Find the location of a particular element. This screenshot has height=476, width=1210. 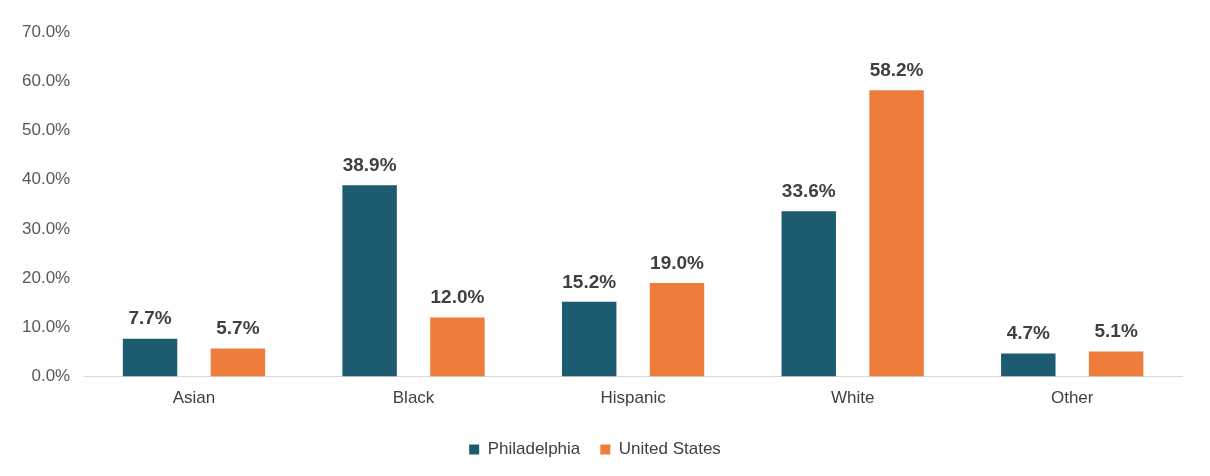

x-tick-label: Other is located at coordinates (1072, 398).